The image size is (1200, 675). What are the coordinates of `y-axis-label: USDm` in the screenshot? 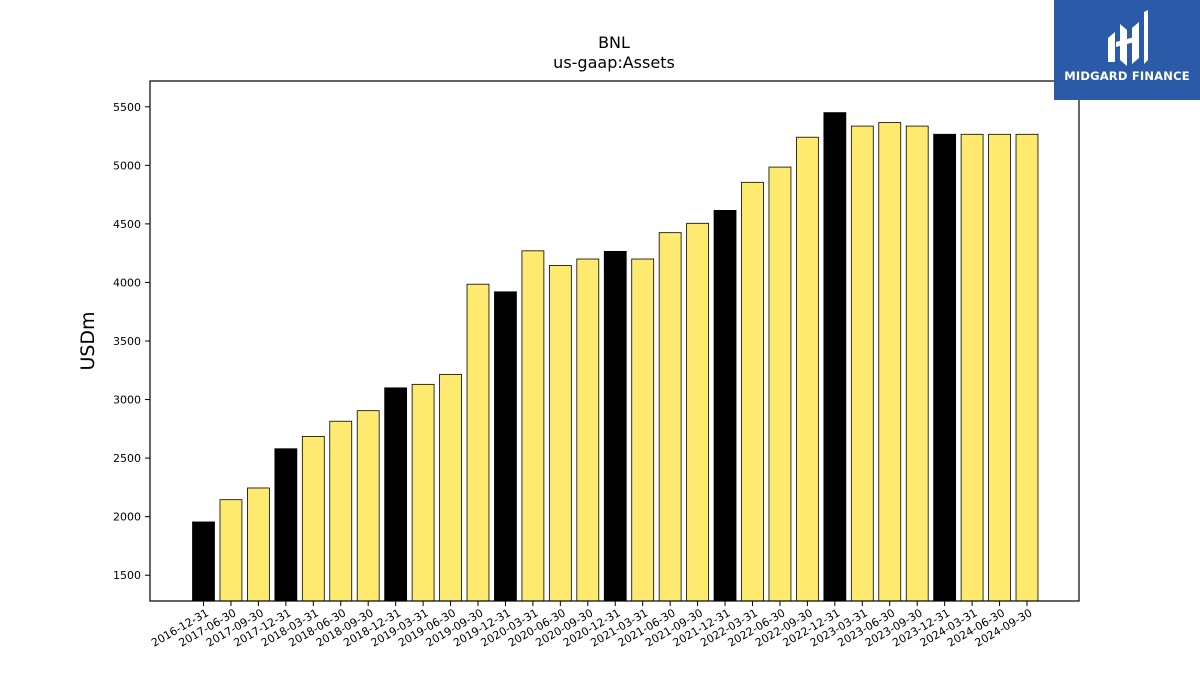 It's located at (88, 340).